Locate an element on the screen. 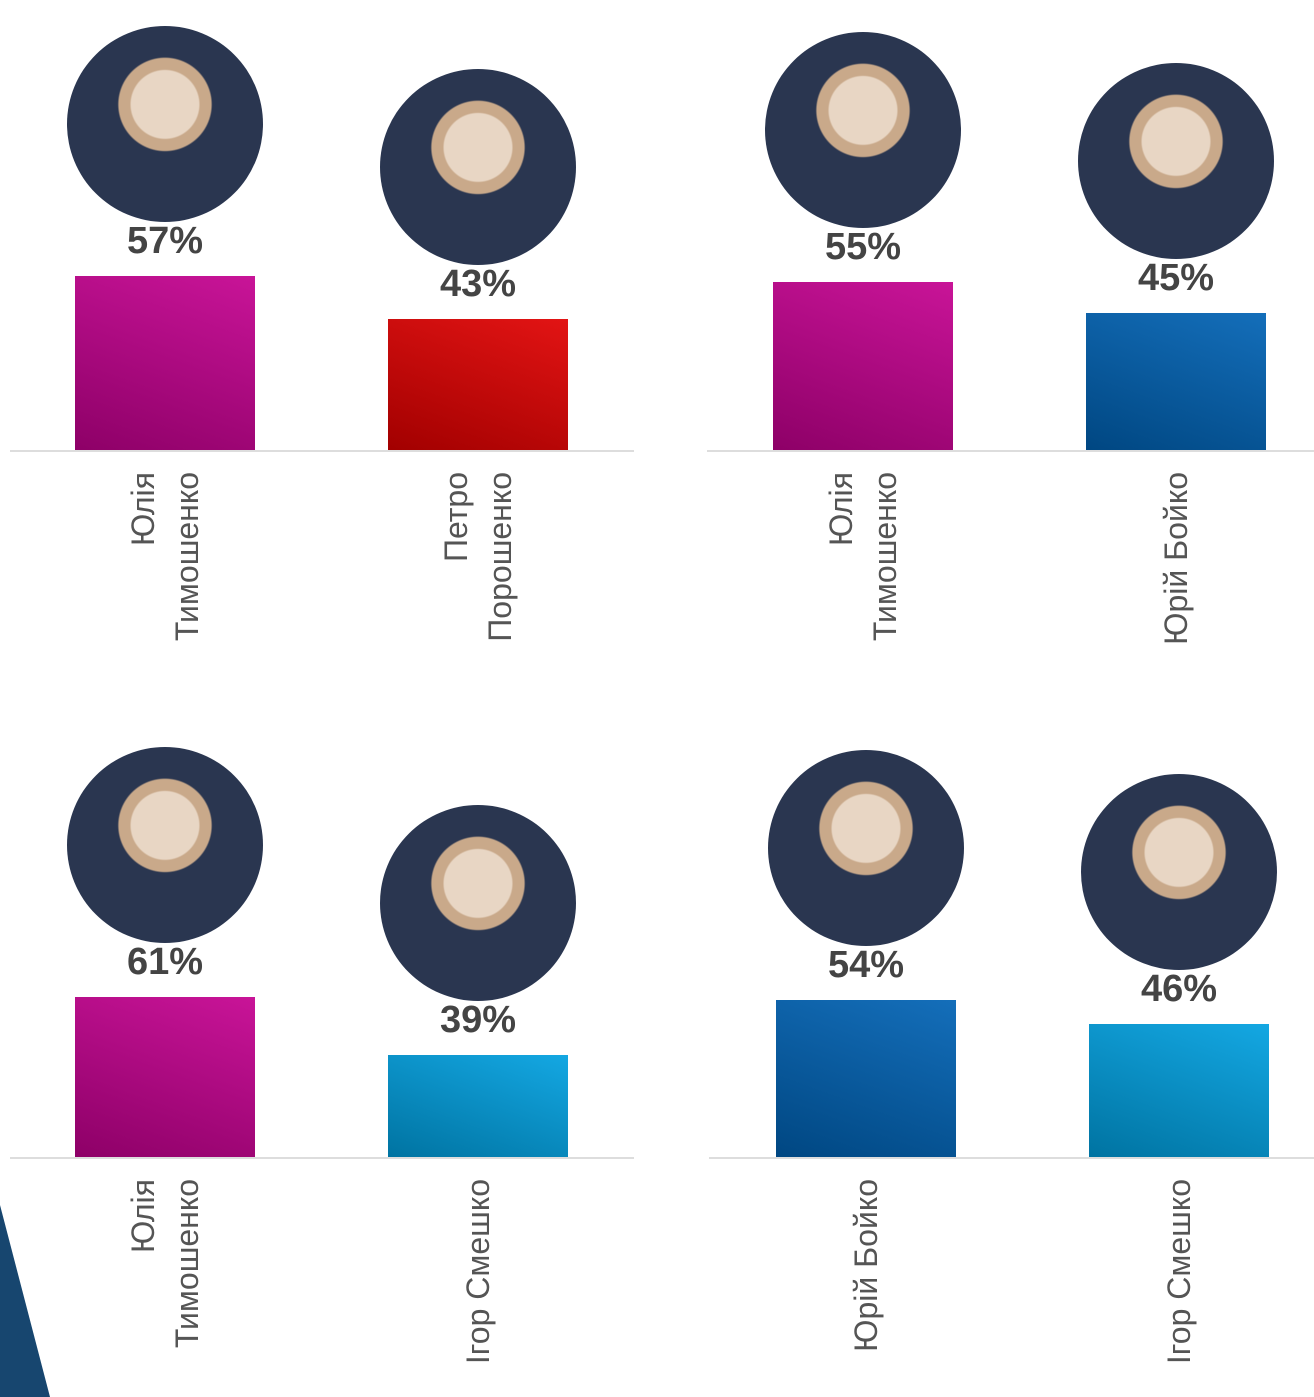  corner-shape is located at coordinates (25, 1301).